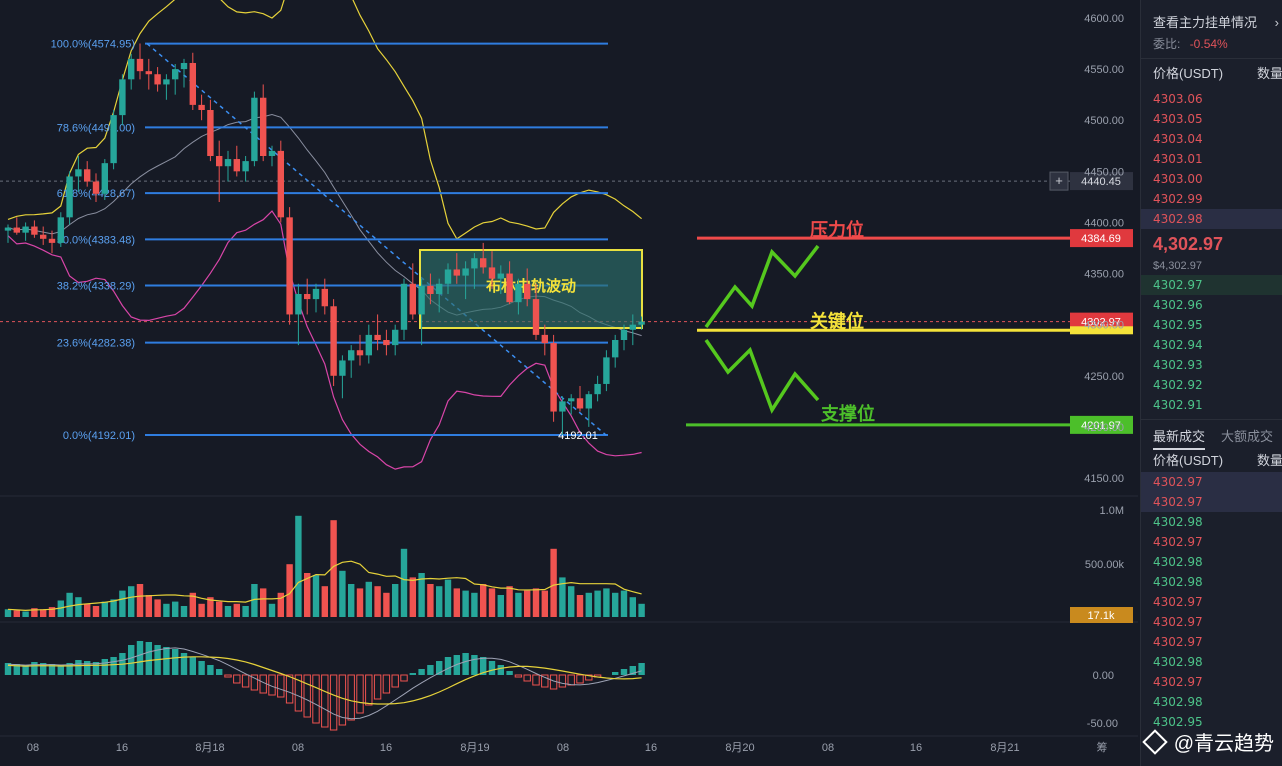 The height and width of the screenshot is (766, 1282). Describe the element at coordinates (1178, 305) in the screenshot. I see `bid-row: 4302.96` at that location.